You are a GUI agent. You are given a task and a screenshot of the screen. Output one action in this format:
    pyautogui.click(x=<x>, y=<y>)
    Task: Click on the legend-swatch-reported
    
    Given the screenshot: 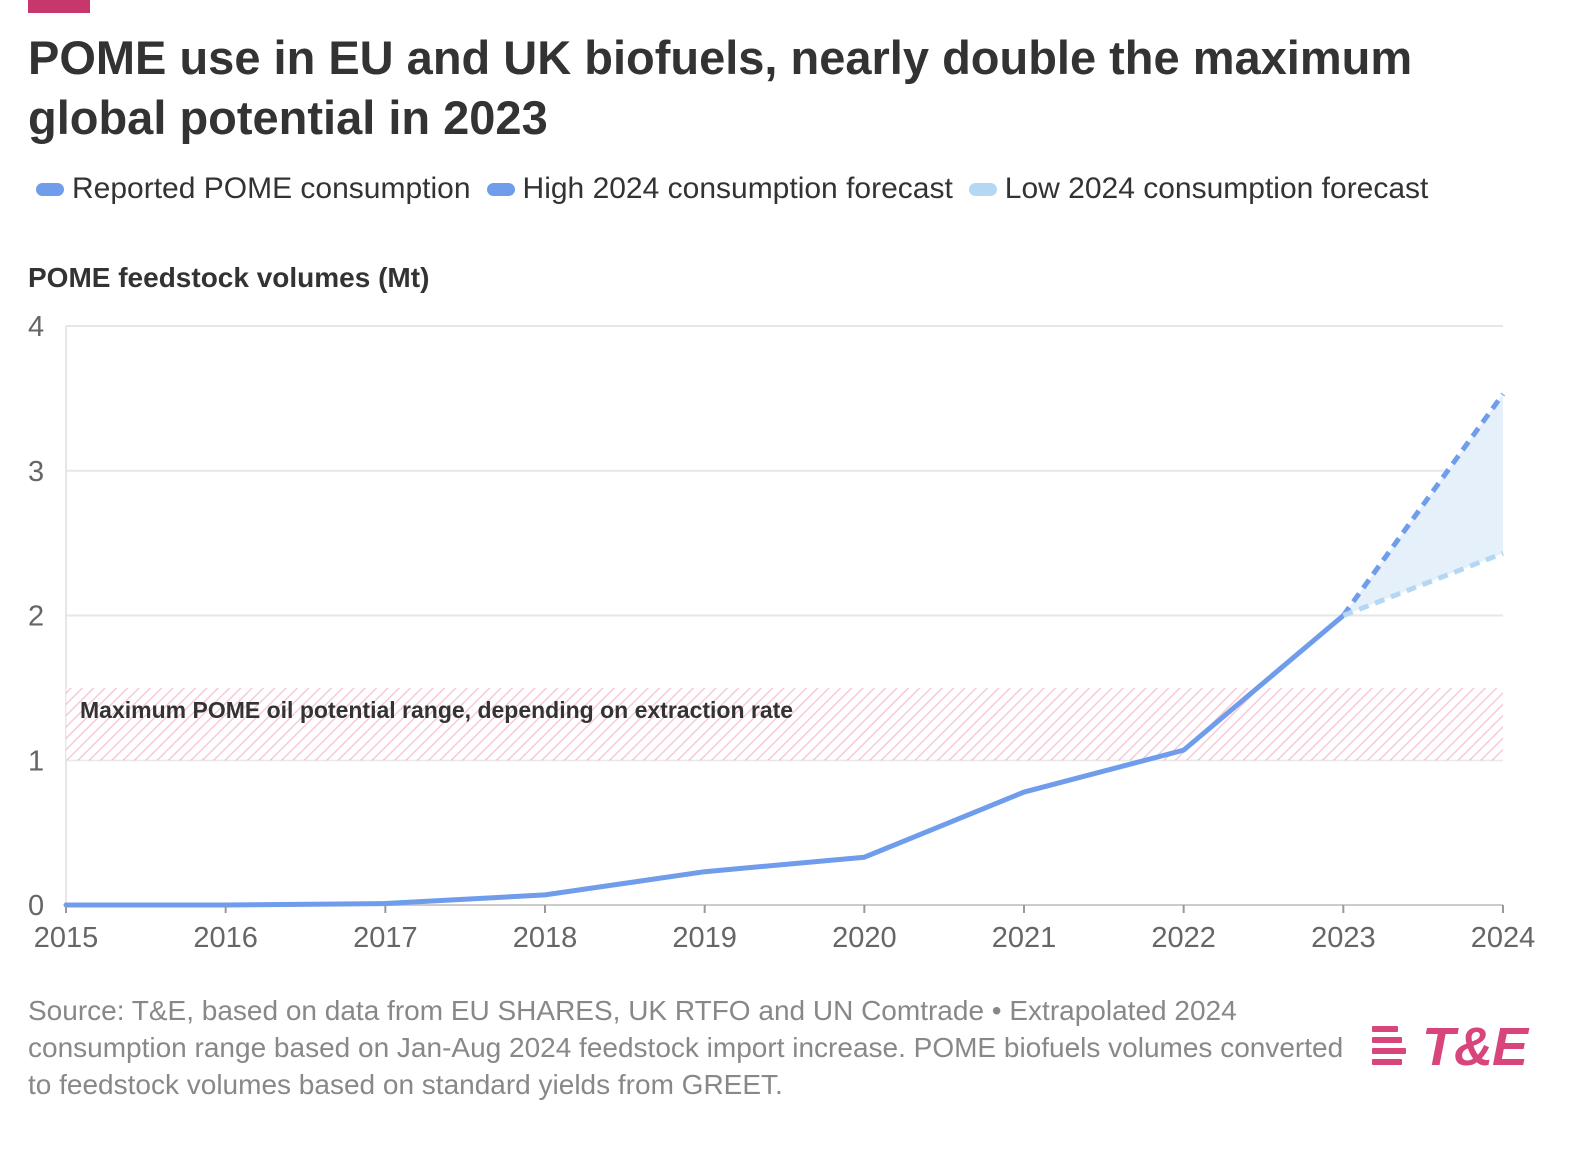 What is the action you would take?
    pyautogui.click(x=50, y=189)
    